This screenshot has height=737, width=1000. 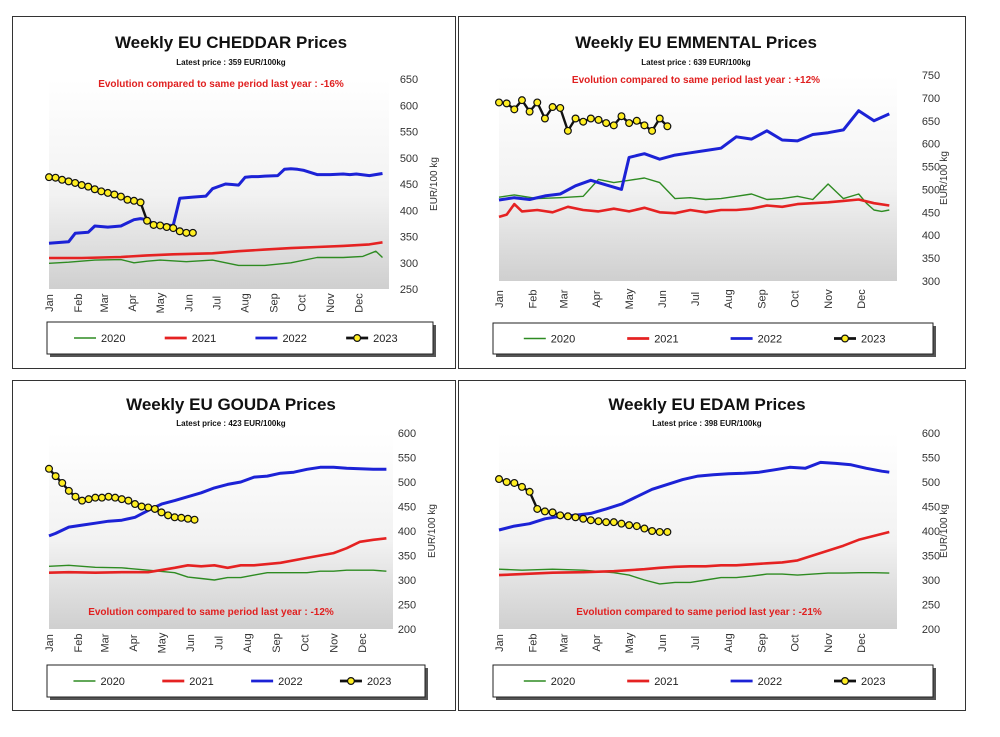 I want to click on chart-title: Weekly EU GOUDA Prices, so click(x=231, y=404).